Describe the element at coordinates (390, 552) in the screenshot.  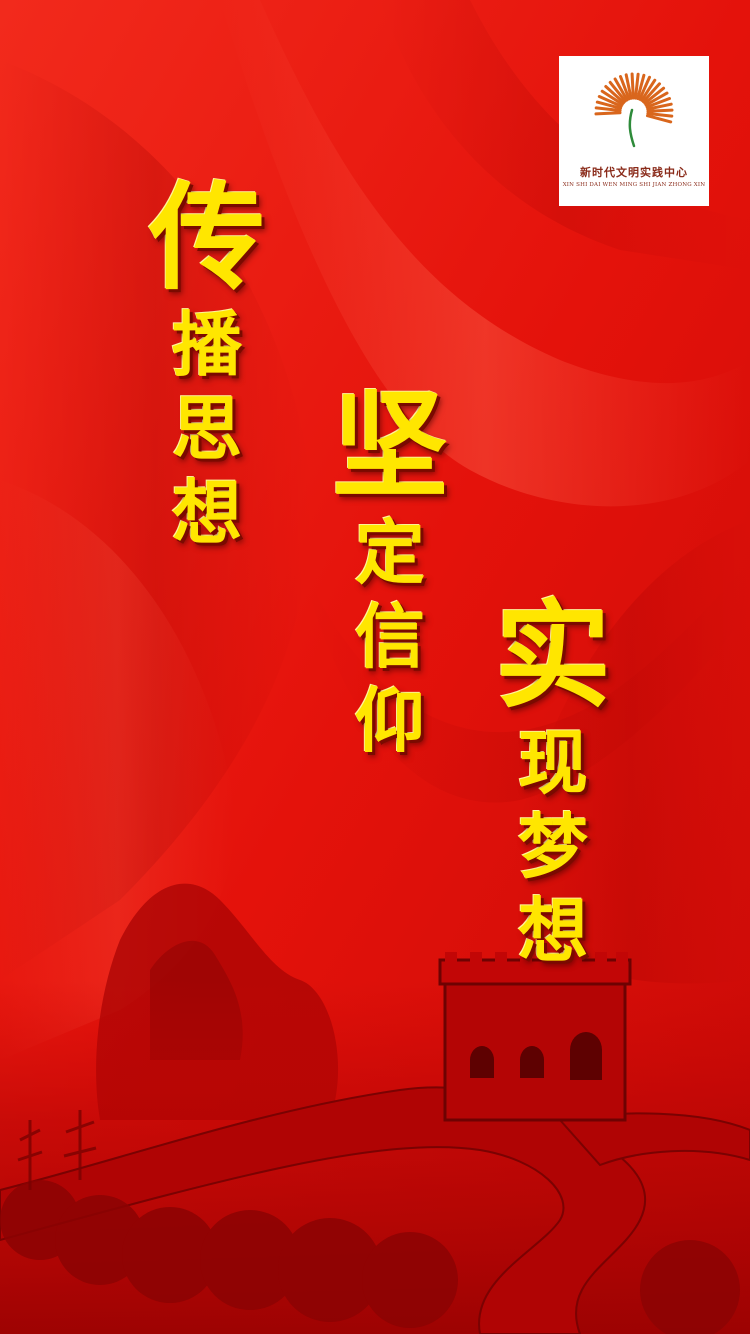
I see `slogan-char: 定` at that location.